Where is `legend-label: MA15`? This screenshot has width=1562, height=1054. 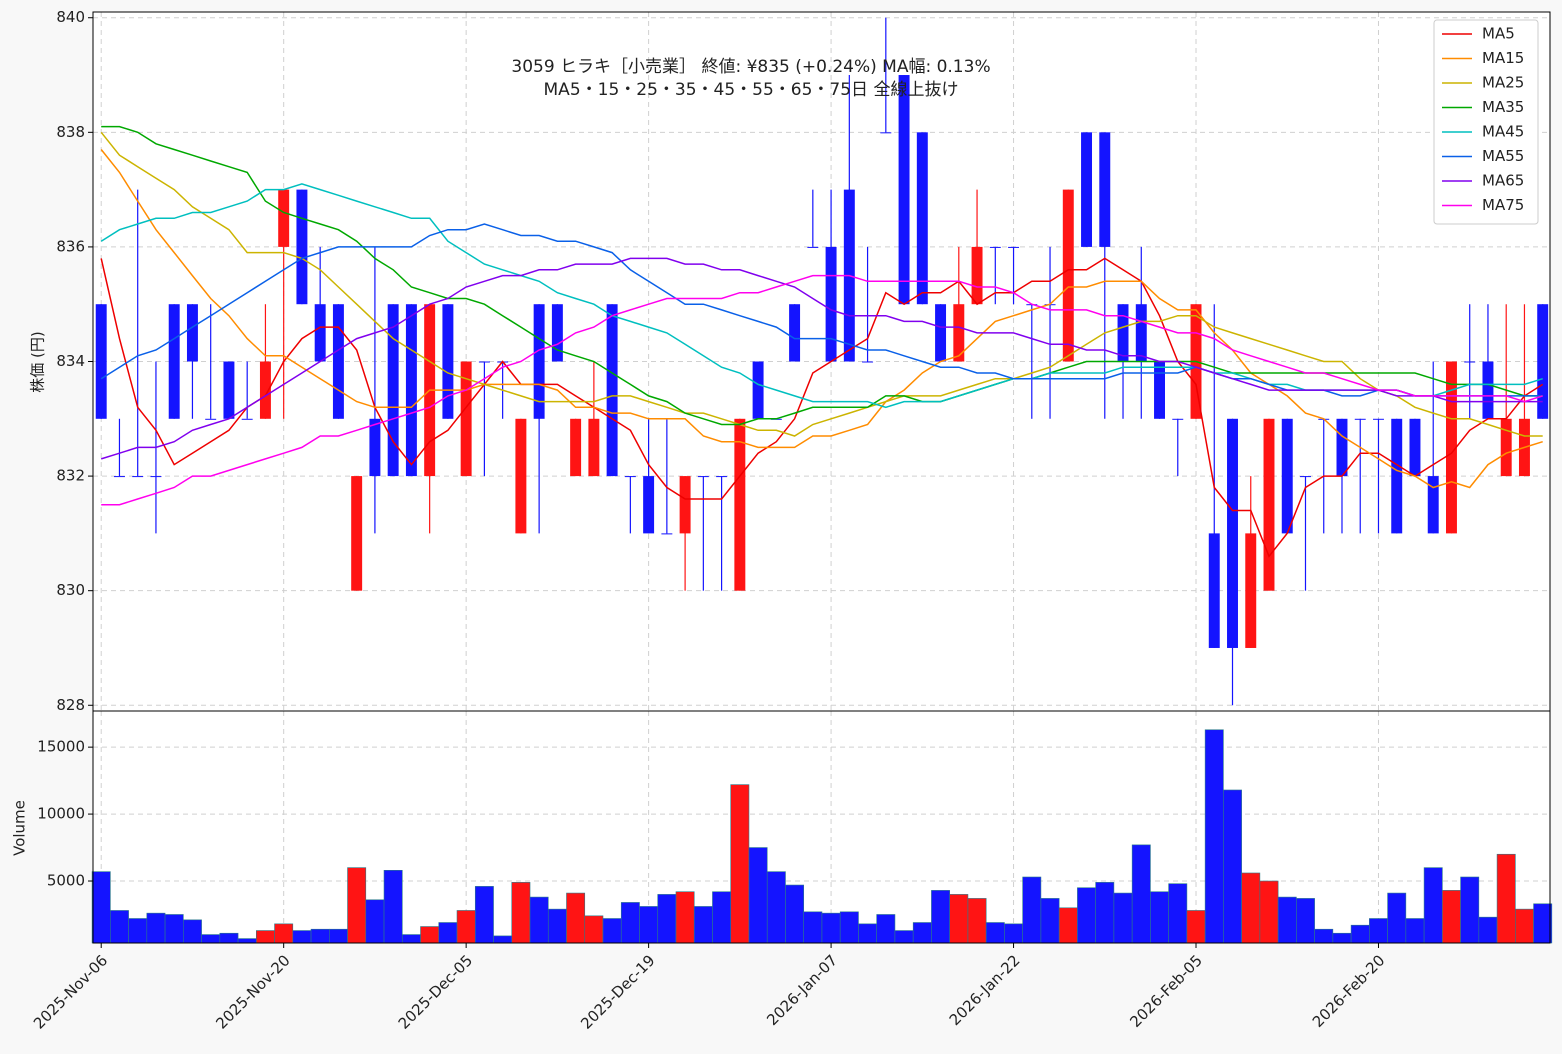
legend-label: MA15 is located at coordinates (1503, 58).